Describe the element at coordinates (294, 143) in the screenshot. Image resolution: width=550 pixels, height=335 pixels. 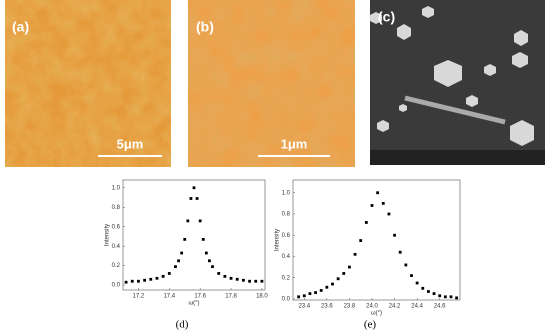
I see `scale-bar-label: 1μm` at that location.